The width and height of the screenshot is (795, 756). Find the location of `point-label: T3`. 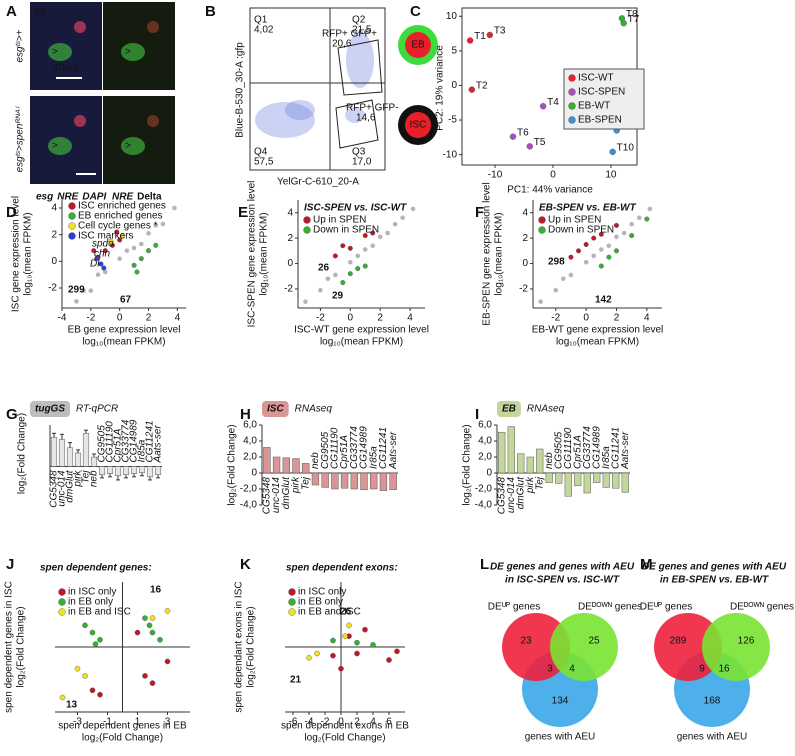

point-label: T3 is located at coordinates (500, 31).